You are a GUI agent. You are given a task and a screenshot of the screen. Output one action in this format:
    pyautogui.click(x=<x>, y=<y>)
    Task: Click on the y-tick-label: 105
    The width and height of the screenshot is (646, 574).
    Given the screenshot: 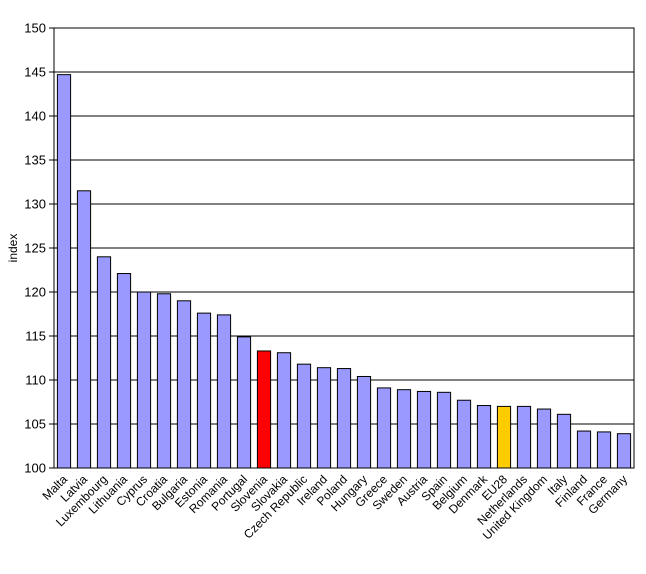 What is the action you would take?
    pyautogui.click(x=35, y=424)
    